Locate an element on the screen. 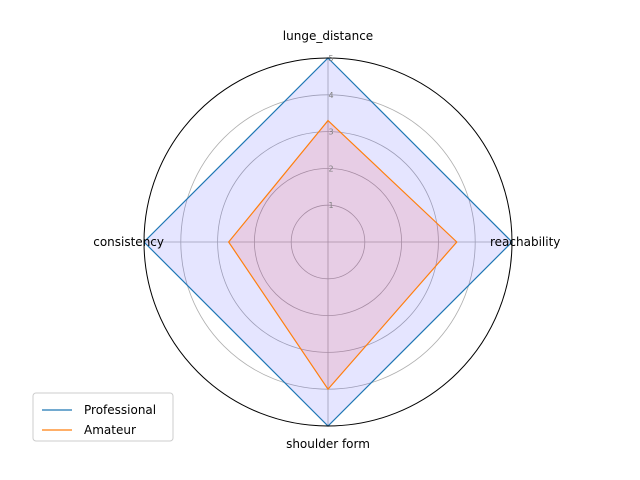 The width and height of the screenshot is (640, 480). axis-label-3: consistency is located at coordinates (128, 242).